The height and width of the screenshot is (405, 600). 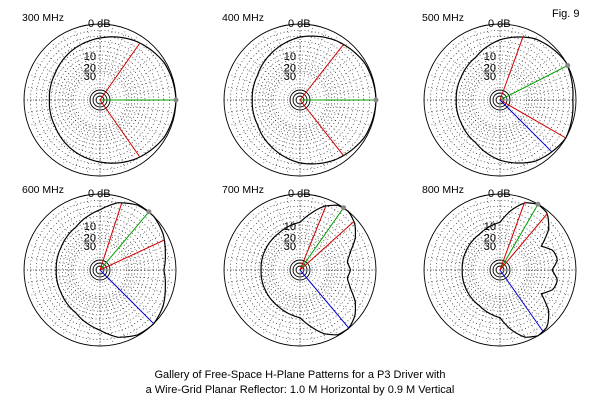 What do you see at coordinates (43, 190) in the screenshot?
I see `chart-title: 600 MHz` at bounding box center [43, 190].